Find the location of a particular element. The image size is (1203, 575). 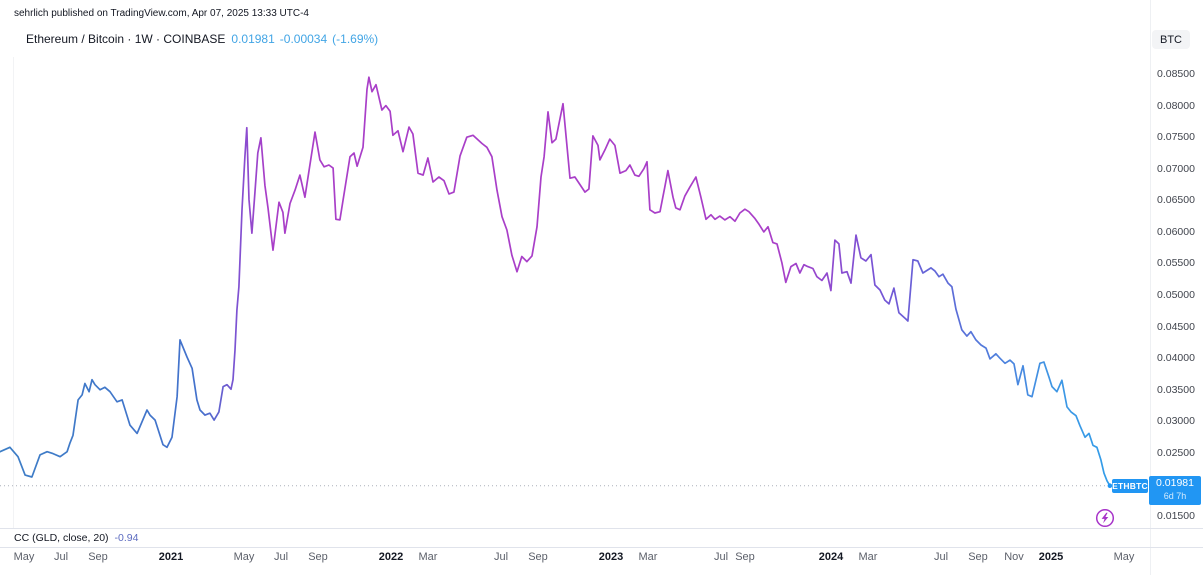

legend-change-percent: (-1.69%) is located at coordinates (355, 39).